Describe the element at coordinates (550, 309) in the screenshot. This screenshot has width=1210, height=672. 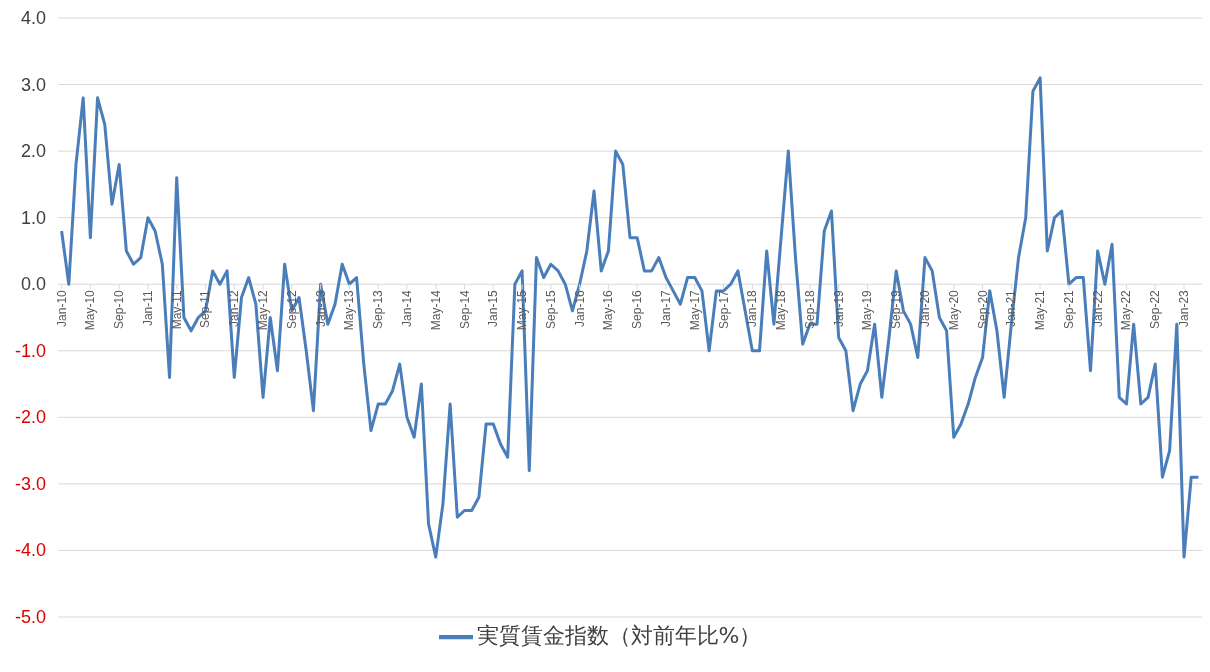
I see `x-tick-label: Sep-15` at that location.